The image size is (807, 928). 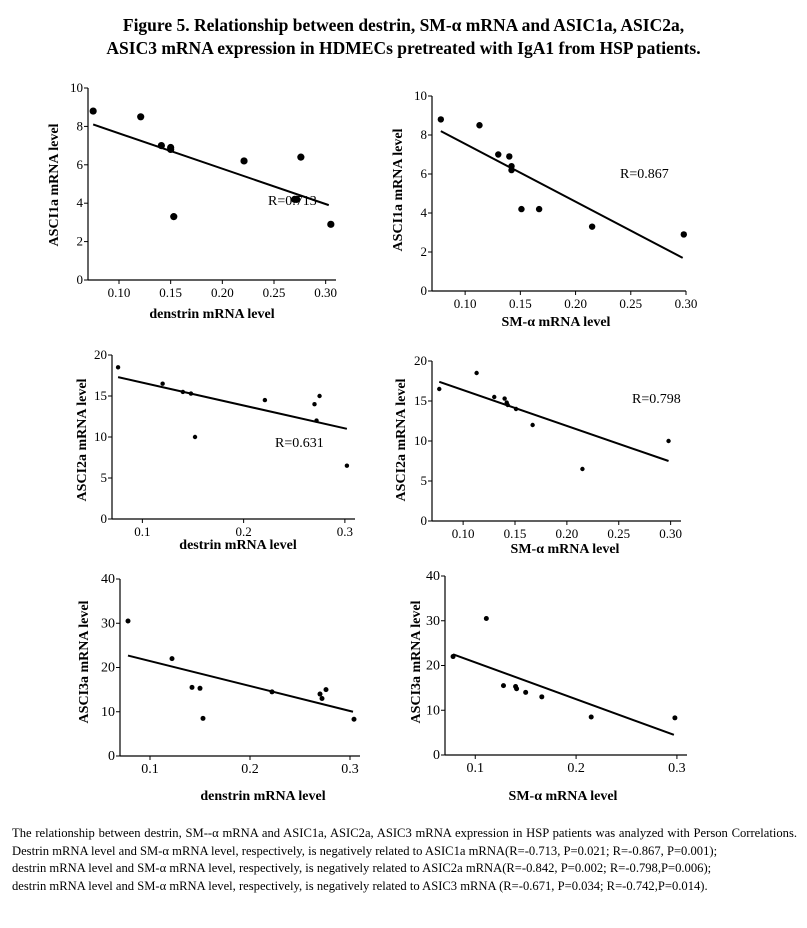 I want to click on x-axis-label: destrin mRNA level, so click(x=238, y=545).